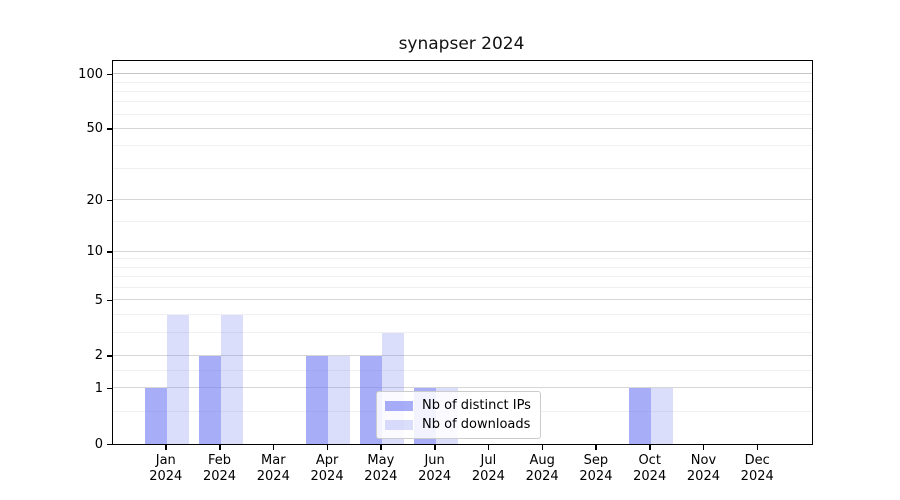 The height and width of the screenshot is (500, 900). Describe the element at coordinates (273, 468) in the screenshot. I see `x-tick-label: Mar 2024` at that location.